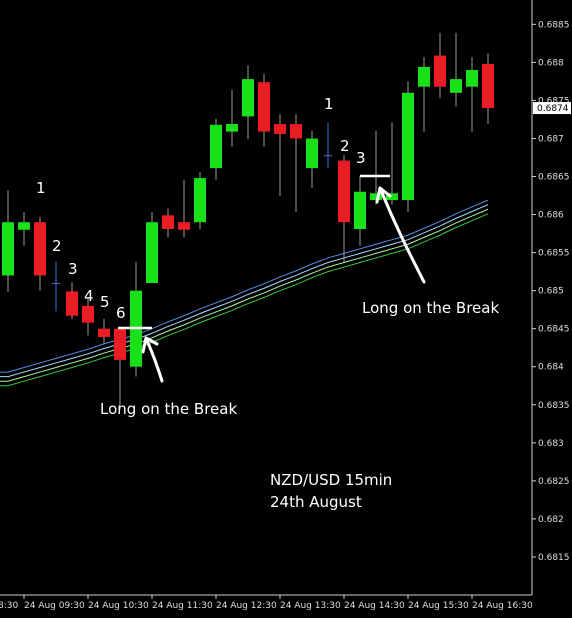 The height and width of the screenshot is (618, 572). What do you see at coordinates (554, 254) in the screenshot?
I see `y-tick-label: 0.6855` at bounding box center [554, 254].